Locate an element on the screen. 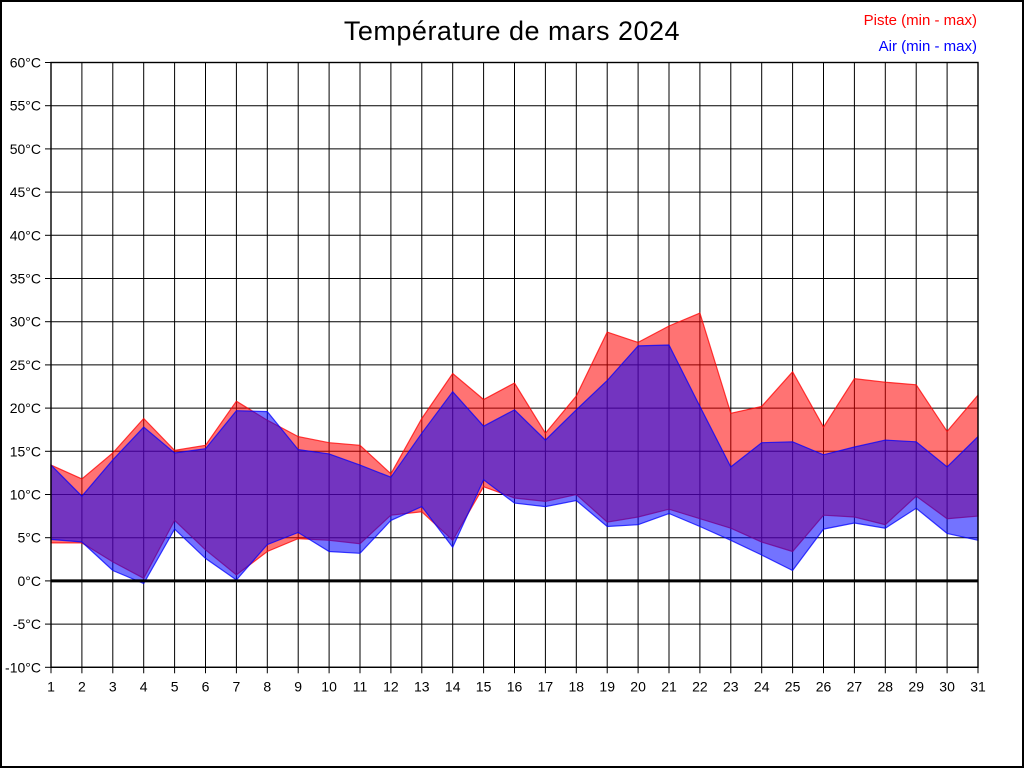 The image size is (1024, 768). y-tick-label: 15°C is located at coordinates (25, 451).